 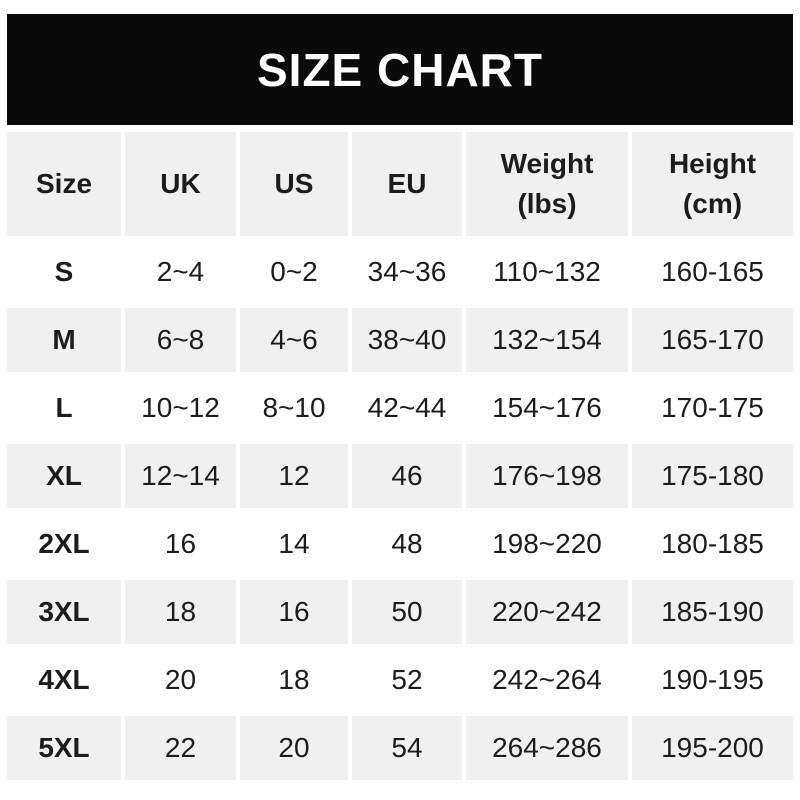 What do you see at coordinates (712, 184) in the screenshot?
I see `column-header-height-cm: Height (cm)` at bounding box center [712, 184].